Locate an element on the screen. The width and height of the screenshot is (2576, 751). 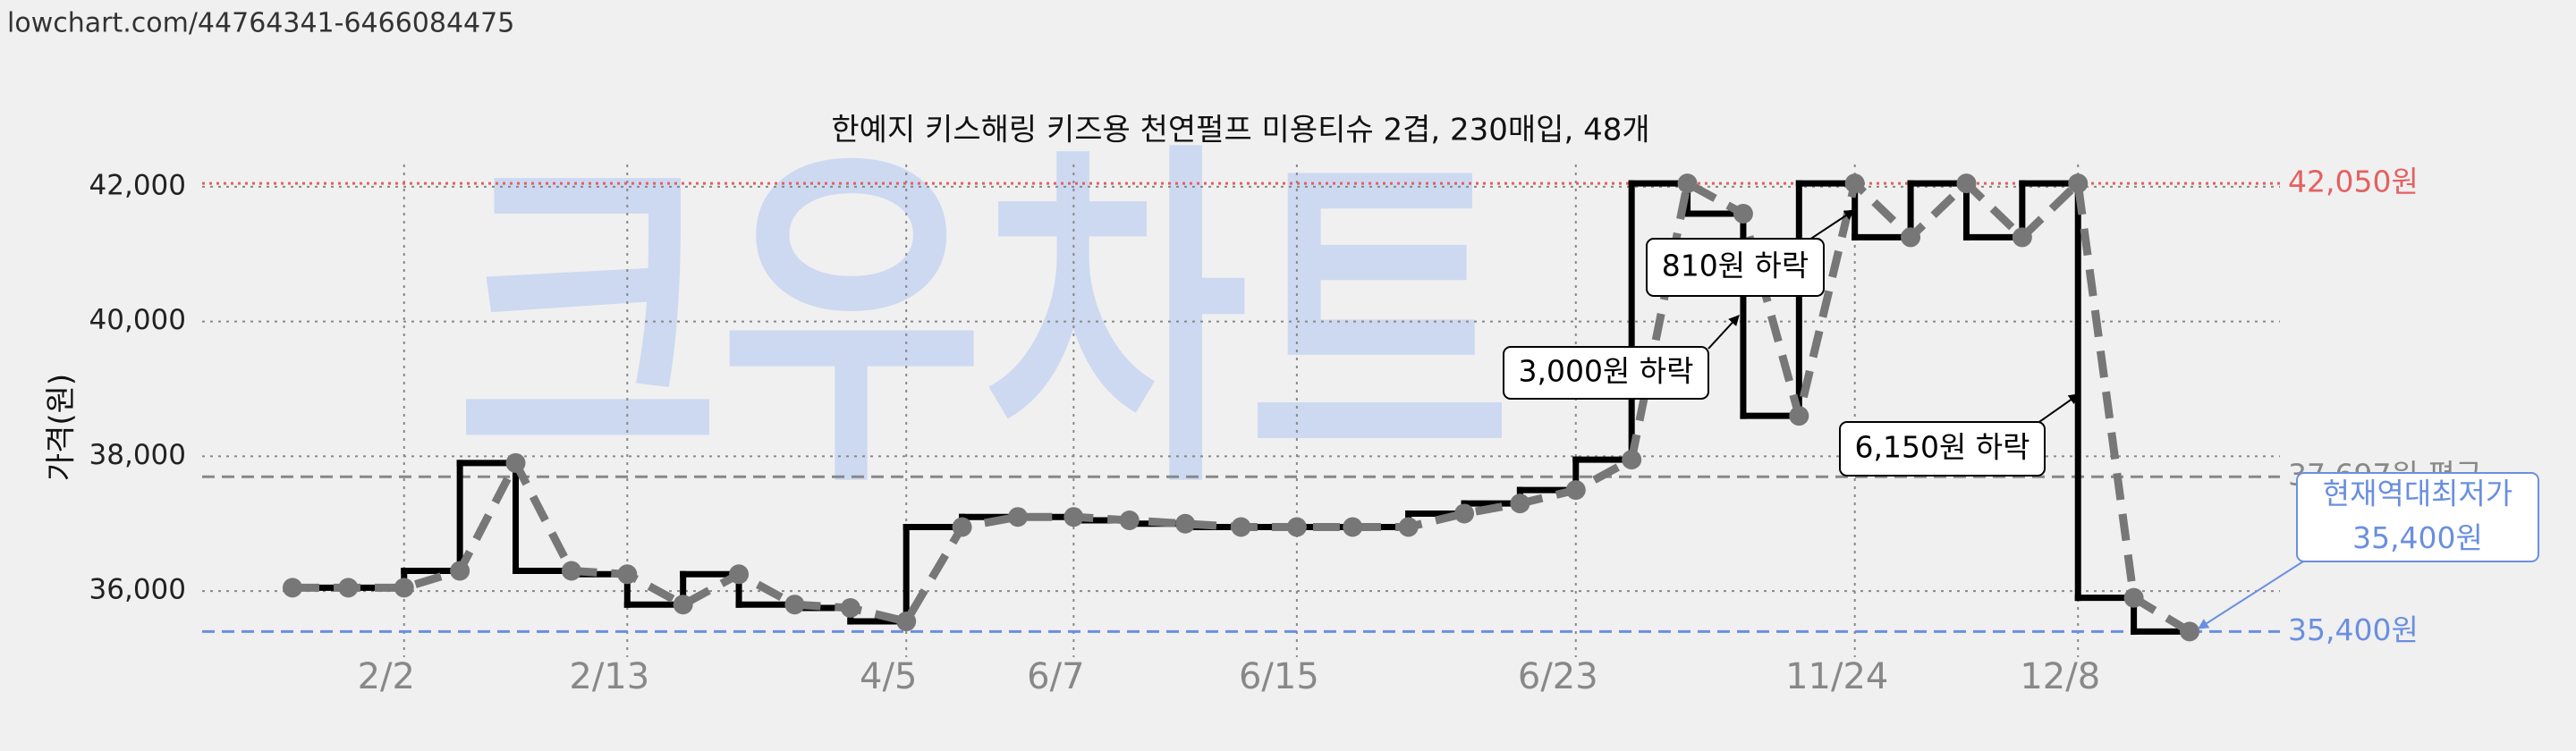
reference-label: 35,400원 is located at coordinates (2353, 630).